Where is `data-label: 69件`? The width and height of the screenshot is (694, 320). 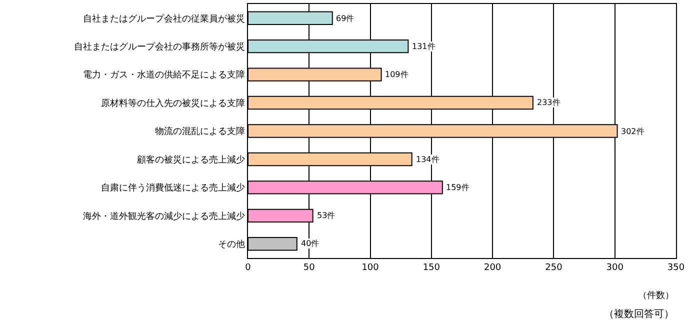
data-label: 69件 is located at coordinates (345, 18).